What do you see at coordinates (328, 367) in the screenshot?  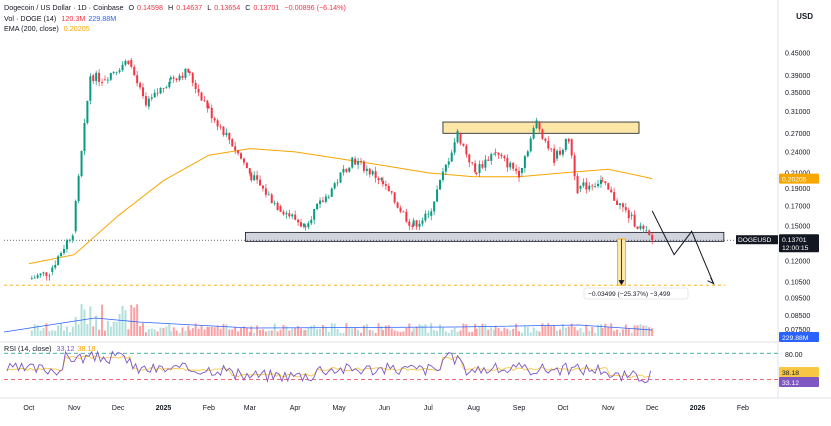 I see `rsi-ma-line` at bounding box center [328, 367].